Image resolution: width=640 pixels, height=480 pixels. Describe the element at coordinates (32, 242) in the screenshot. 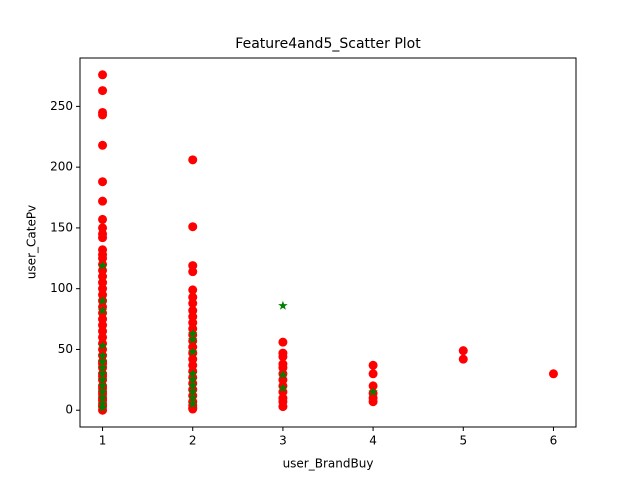

I see `y-axis-label: user_CatePv` at that location.